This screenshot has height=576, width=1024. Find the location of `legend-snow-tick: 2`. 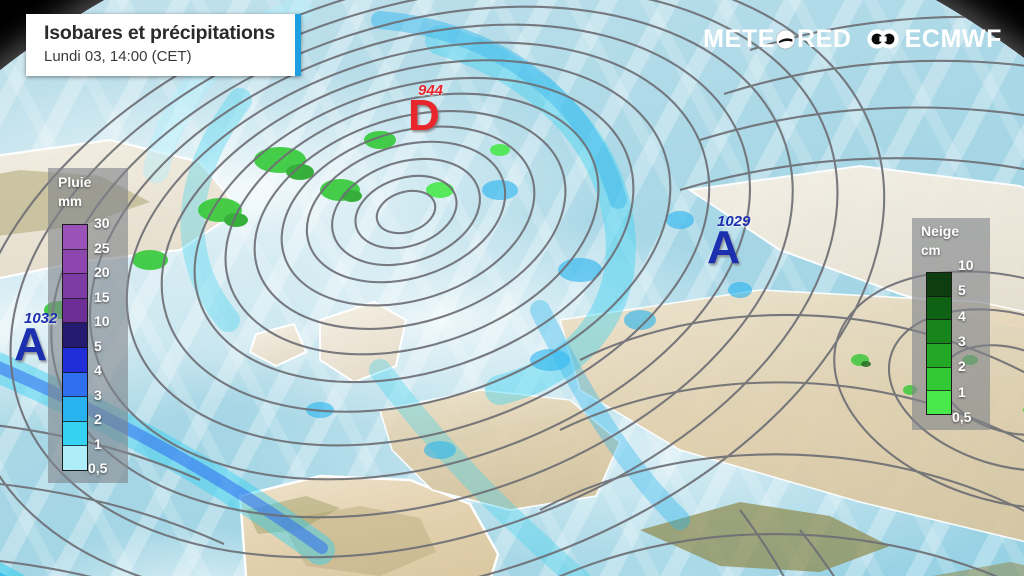

legend-snow-tick: 2 is located at coordinates (962, 366).